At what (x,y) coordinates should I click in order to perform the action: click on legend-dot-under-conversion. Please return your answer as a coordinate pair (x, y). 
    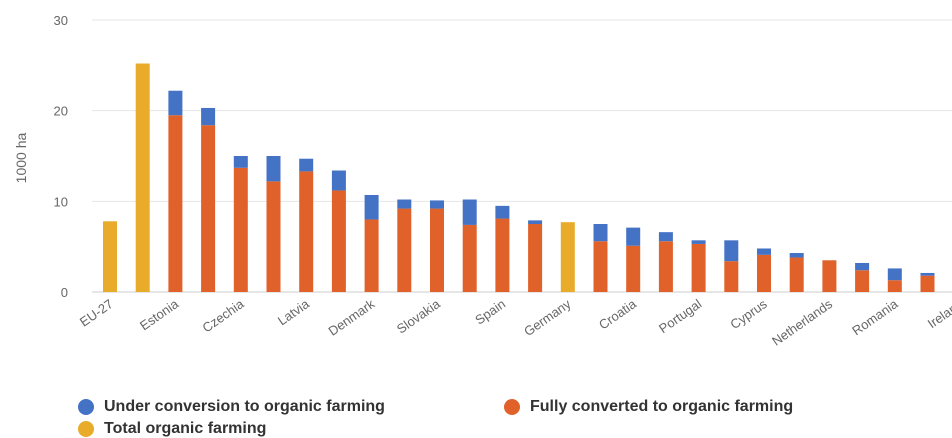
    Looking at the image, I should click on (86, 407).